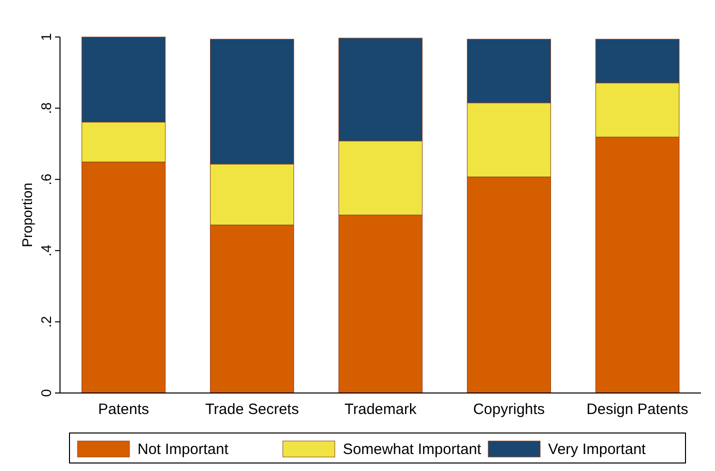 The image size is (715, 471). Describe the element at coordinates (184, 449) in the screenshot. I see `legend-label: Not Important` at that location.